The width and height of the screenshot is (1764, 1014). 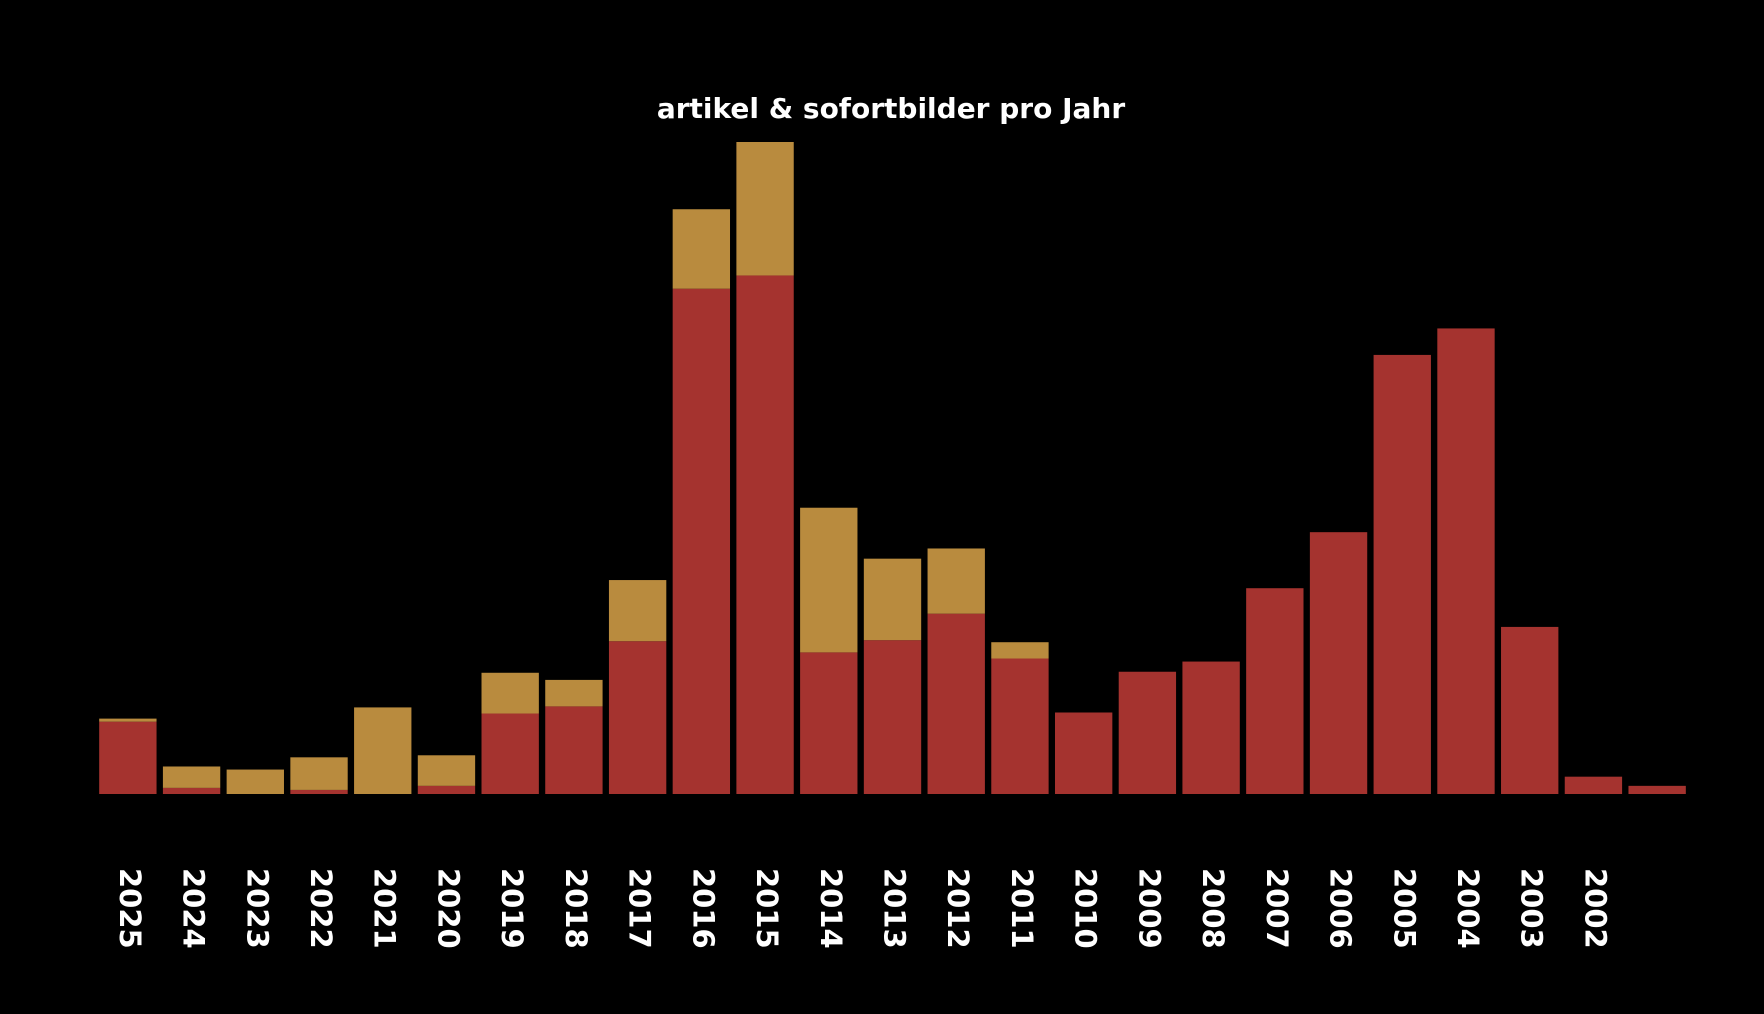 What do you see at coordinates (1468, 908) in the screenshot?
I see `tick-label-2004: 2004` at bounding box center [1468, 908].